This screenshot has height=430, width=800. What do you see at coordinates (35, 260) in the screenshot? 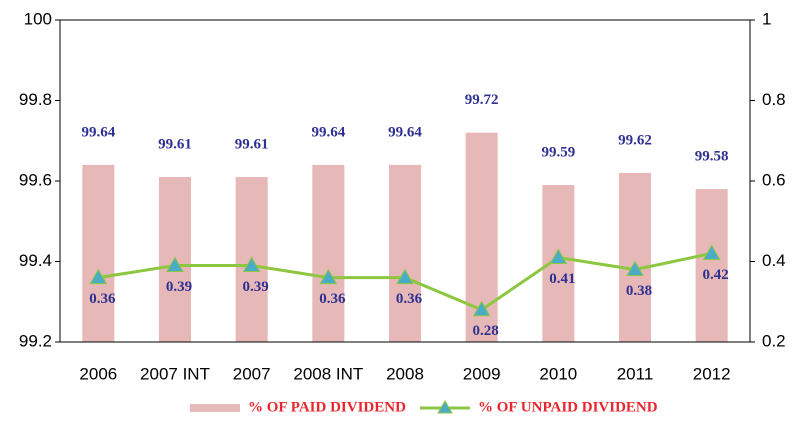
I see `y-tick-label: 99.4` at bounding box center [35, 260].